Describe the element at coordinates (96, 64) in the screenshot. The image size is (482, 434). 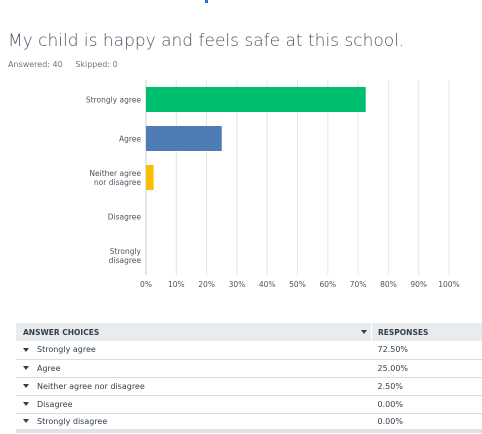
I see `skipped-count: Skipped: 0` at that location.